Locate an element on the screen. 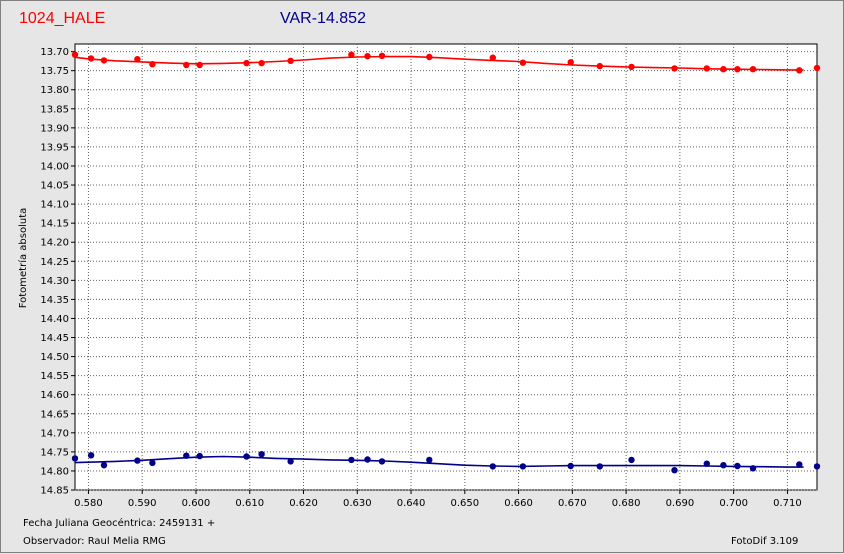  x-tick-label: 0.640 is located at coordinates (411, 503).